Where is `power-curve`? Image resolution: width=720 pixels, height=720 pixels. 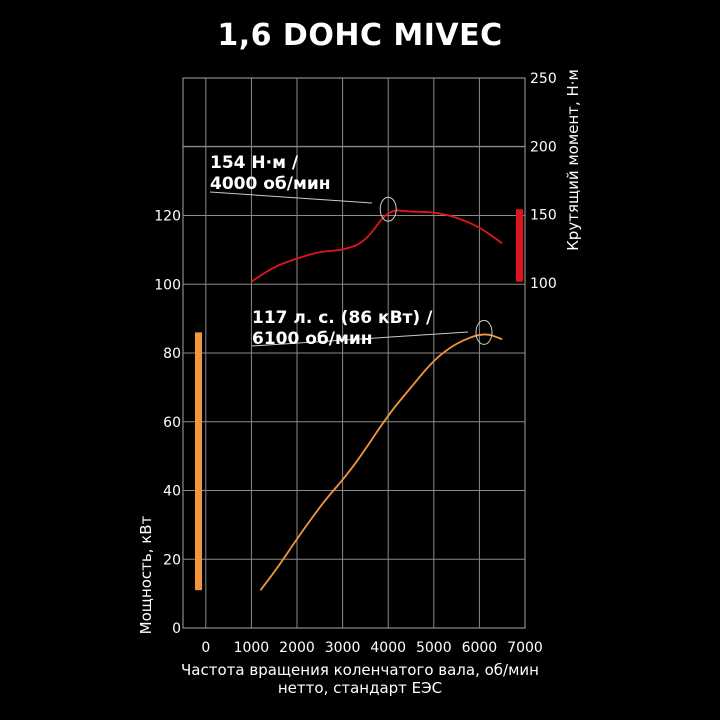 power-curve is located at coordinates (381, 462).